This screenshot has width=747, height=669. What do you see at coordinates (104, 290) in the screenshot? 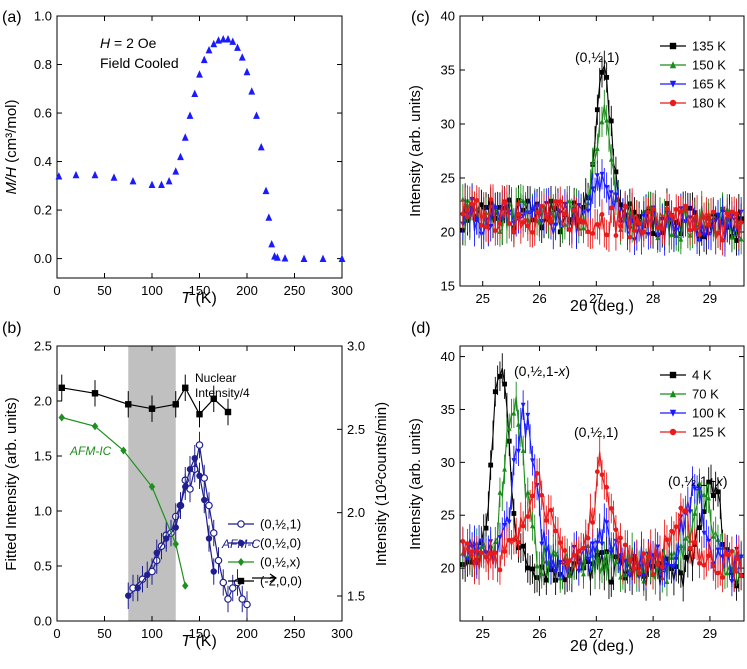
I see `x-tick-label: 50` at bounding box center [104, 290].